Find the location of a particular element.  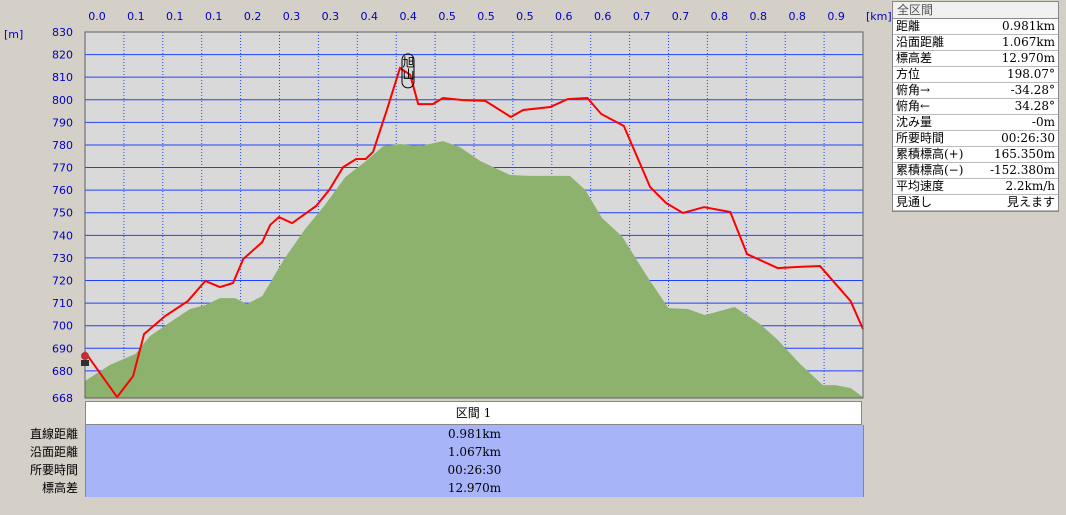

y-tick-label: 730 is located at coordinates (62, 258).